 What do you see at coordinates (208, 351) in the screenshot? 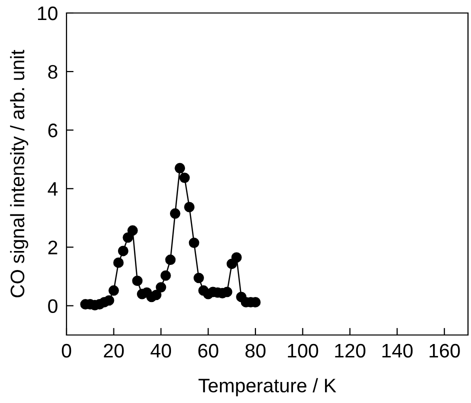
I see `x-tick-label: 60` at bounding box center [208, 351].